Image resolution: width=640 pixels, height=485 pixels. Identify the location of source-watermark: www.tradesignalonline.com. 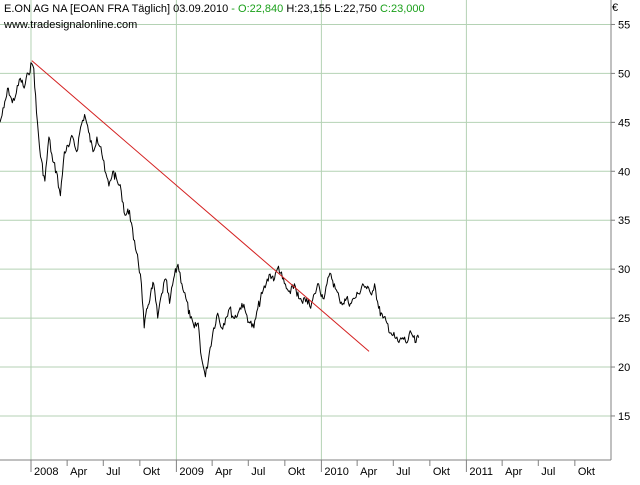
(71, 25).